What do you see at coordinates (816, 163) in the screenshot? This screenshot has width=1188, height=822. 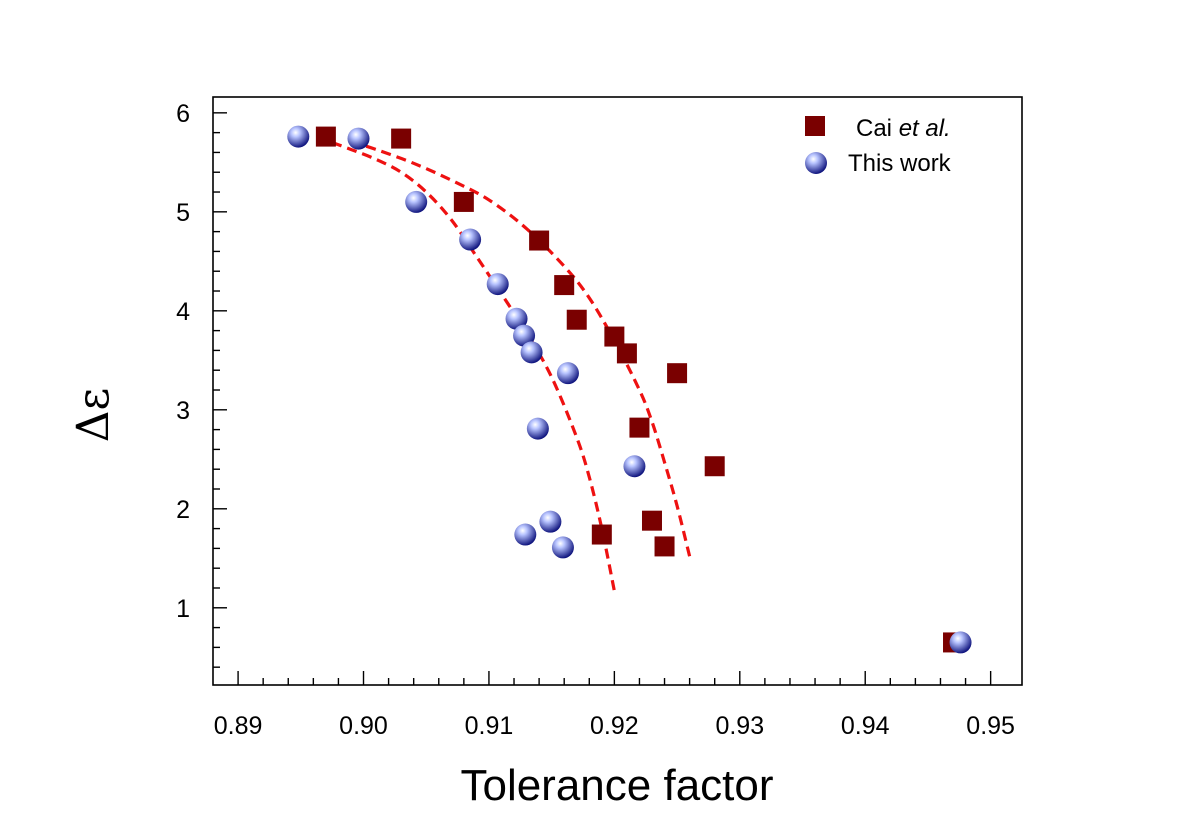 I see `legend-marker-sphere` at bounding box center [816, 163].